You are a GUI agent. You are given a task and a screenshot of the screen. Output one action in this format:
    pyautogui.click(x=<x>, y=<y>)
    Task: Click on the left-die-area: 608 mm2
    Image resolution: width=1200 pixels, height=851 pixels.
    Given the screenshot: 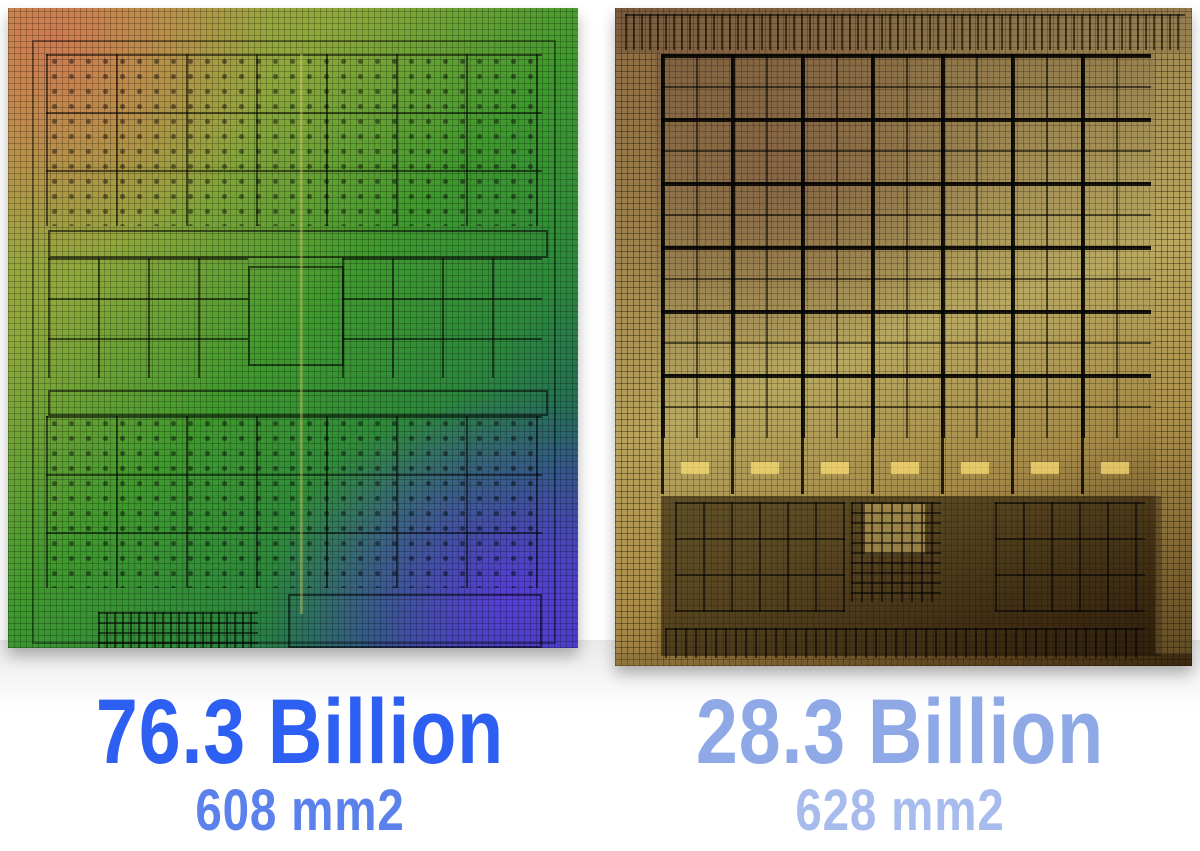 What is the action you would take?
    pyautogui.click(x=300, y=810)
    